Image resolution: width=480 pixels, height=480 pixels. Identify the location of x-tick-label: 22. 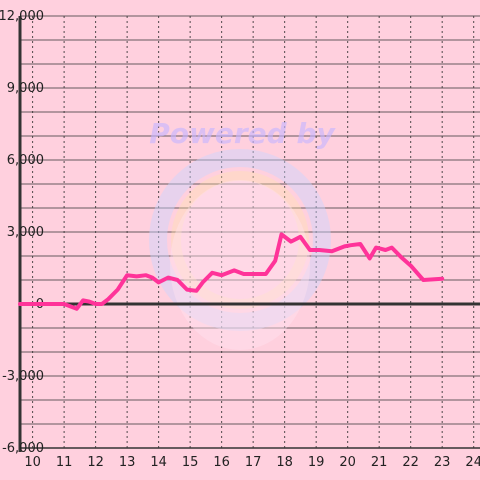
(410, 462).